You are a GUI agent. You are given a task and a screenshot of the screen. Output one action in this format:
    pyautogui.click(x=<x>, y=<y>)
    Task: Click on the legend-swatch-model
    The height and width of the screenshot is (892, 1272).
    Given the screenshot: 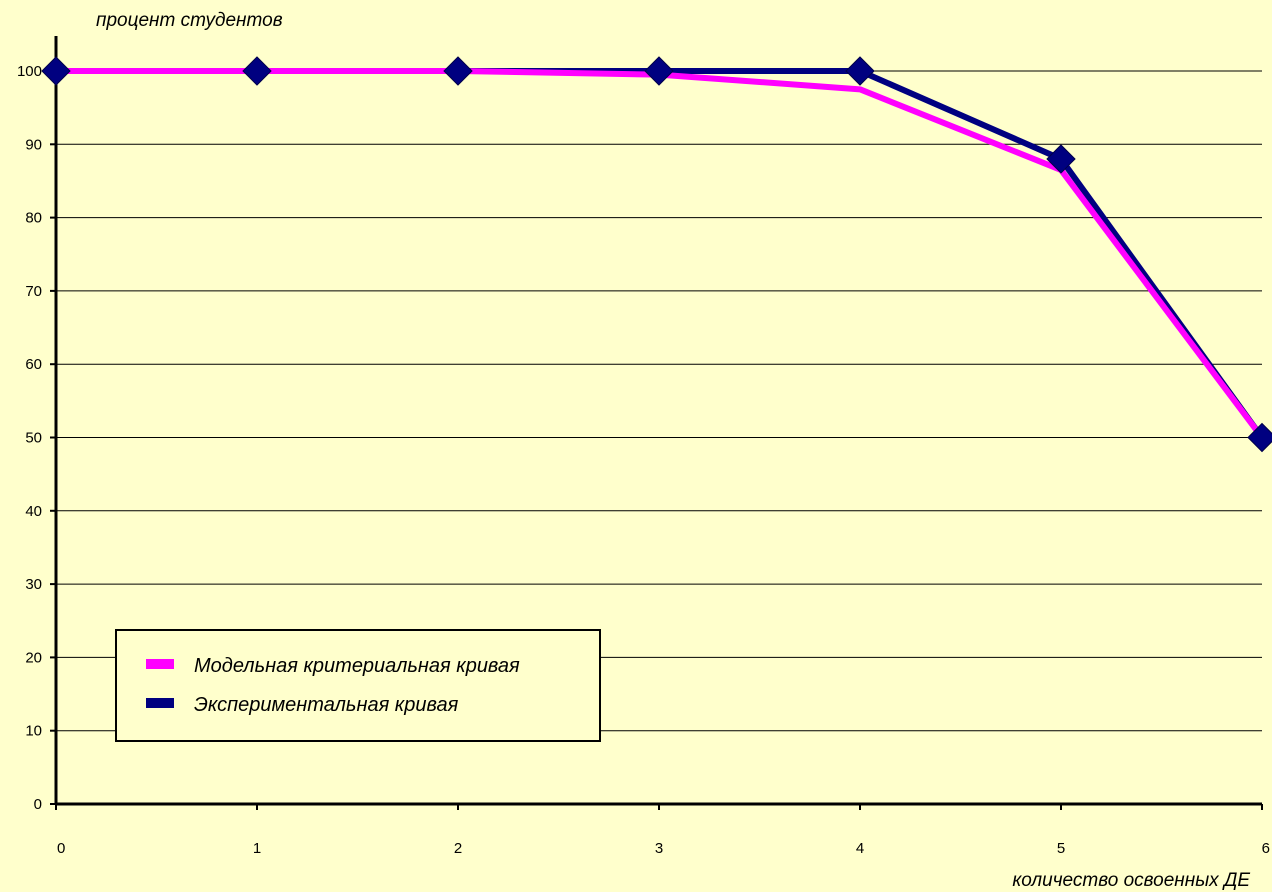 What is the action you would take?
    pyautogui.click(x=160, y=664)
    